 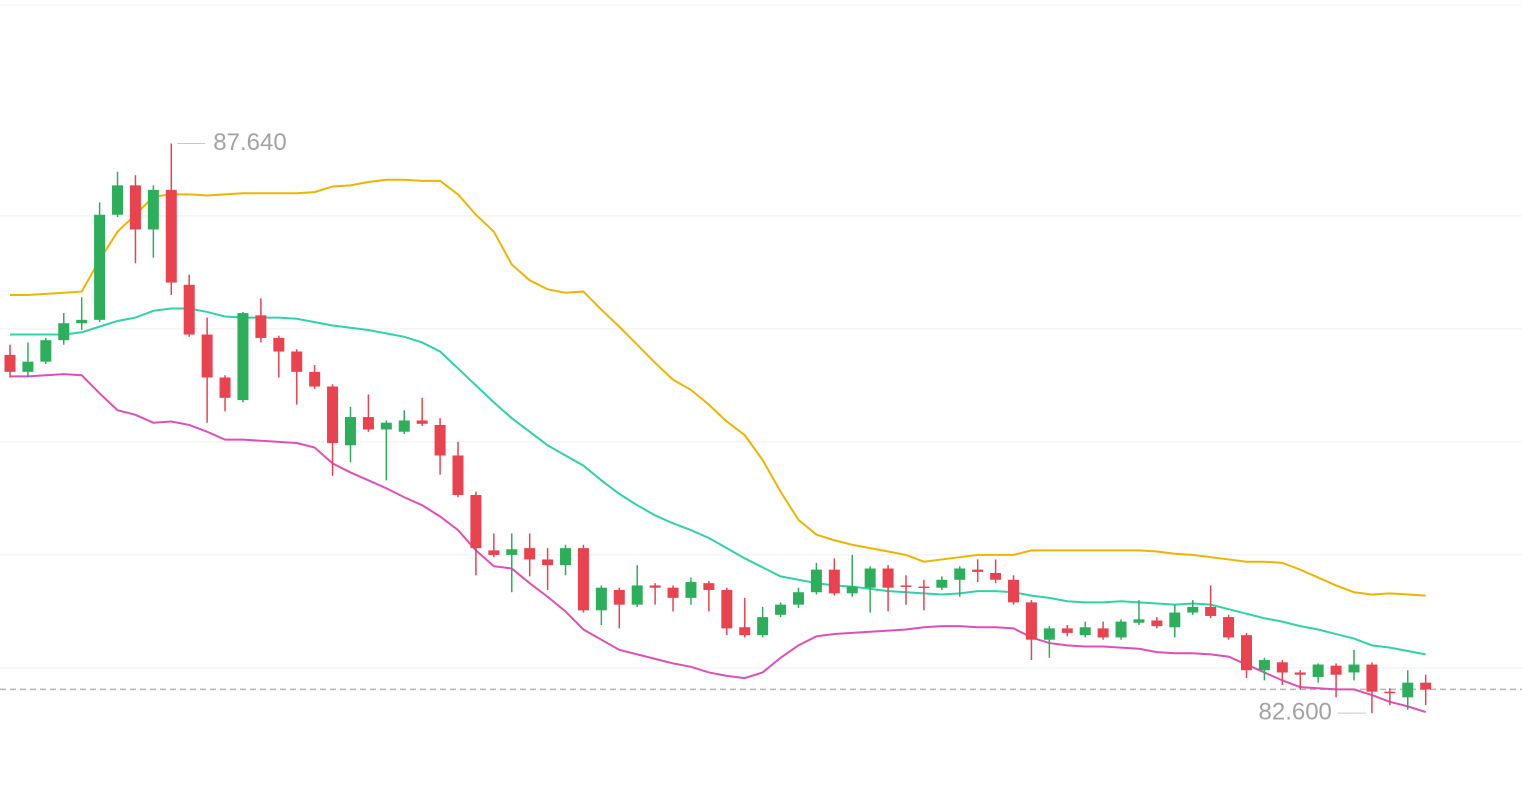 I want to click on annotation-label: 87.640, so click(x=249, y=142).